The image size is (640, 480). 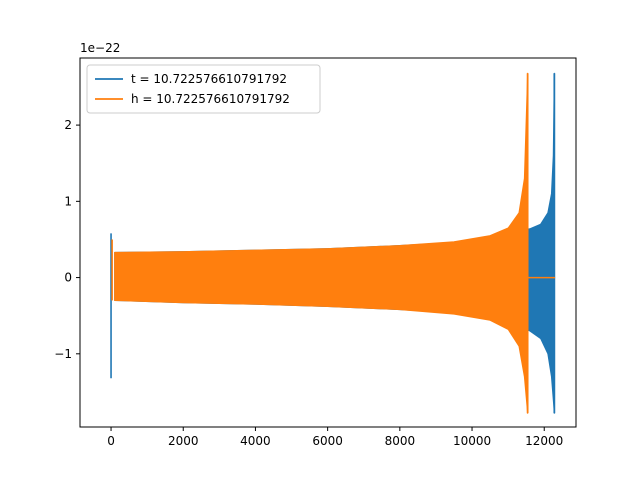 What do you see at coordinates (183, 441) in the screenshot?
I see `x-tick-label: 2000` at bounding box center [183, 441].